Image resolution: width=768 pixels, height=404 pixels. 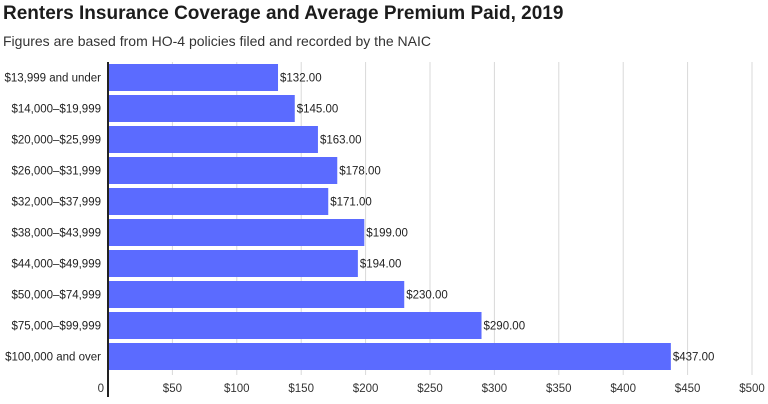 I want to click on x-tick-label: $50, so click(x=172, y=389).